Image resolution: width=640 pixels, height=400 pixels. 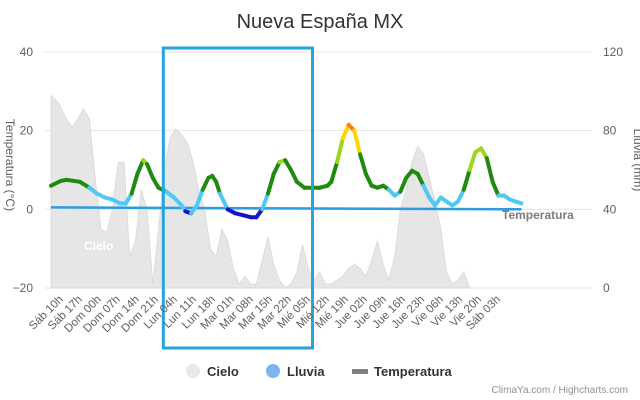 I want to click on legend-item-cielo: Cielo, so click(x=212, y=371).